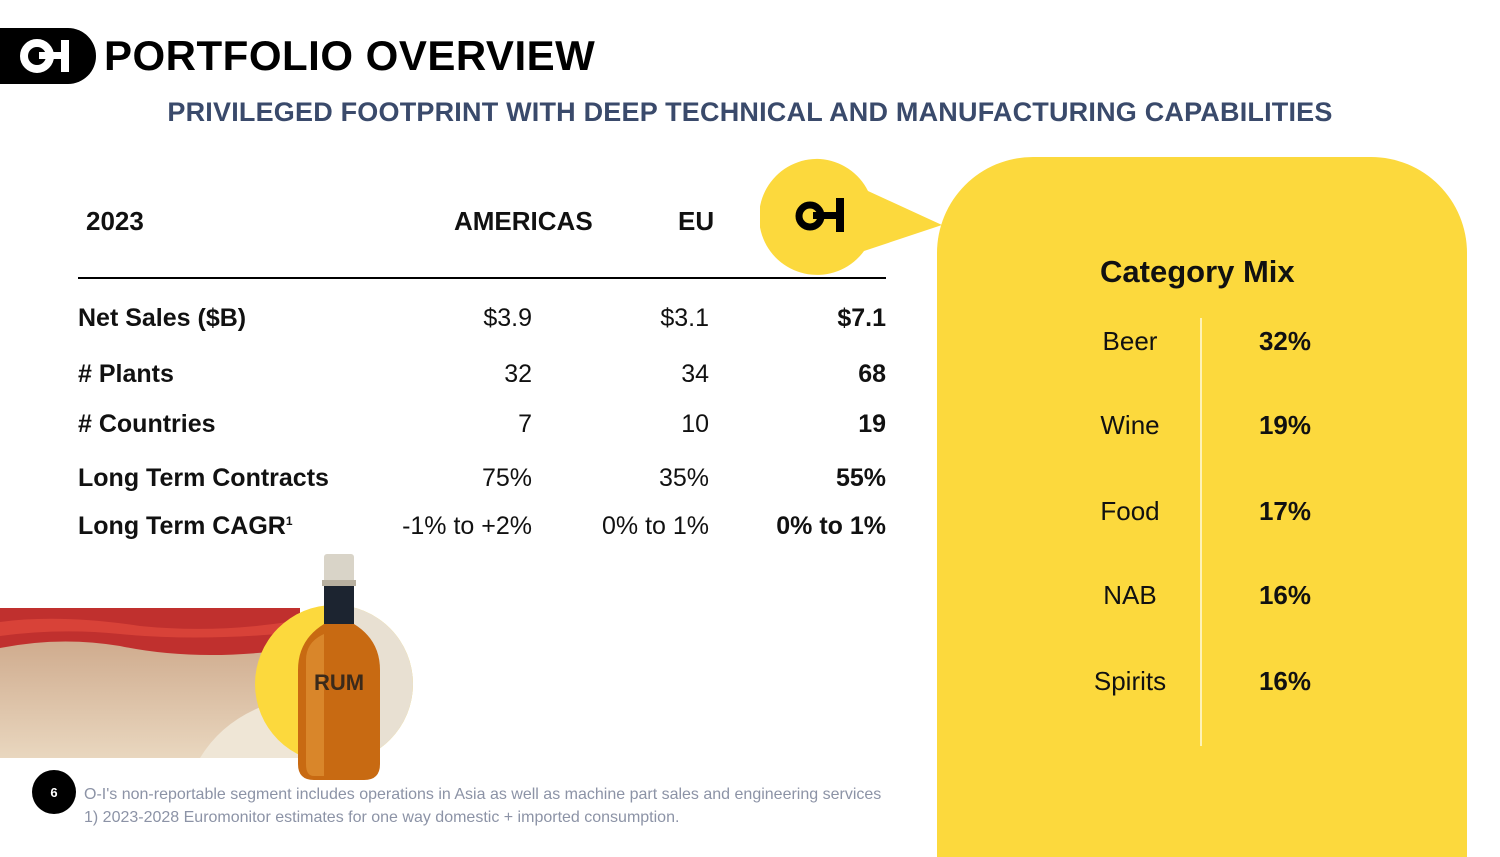  What do you see at coordinates (506, 478) in the screenshot?
I see `americas-value: 75%` at bounding box center [506, 478].